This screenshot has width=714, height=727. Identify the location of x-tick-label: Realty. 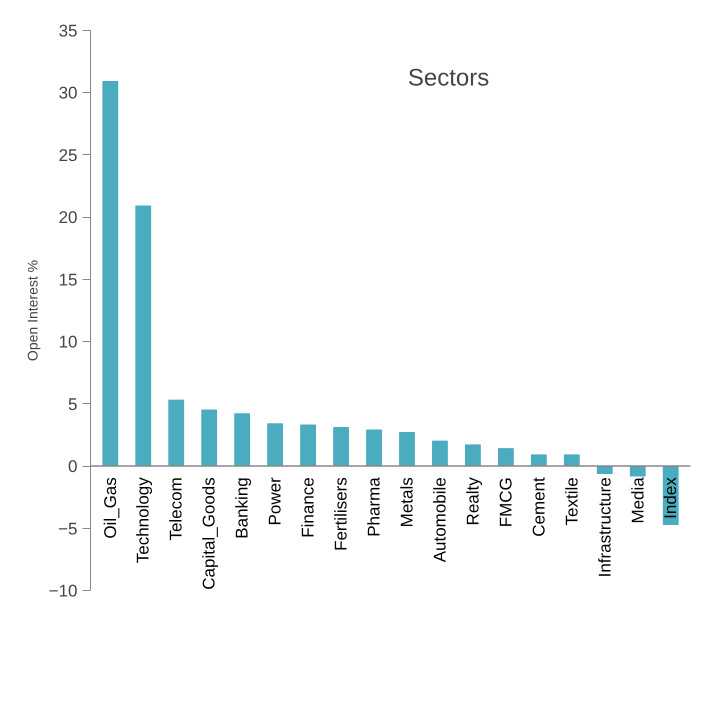
(472, 501).